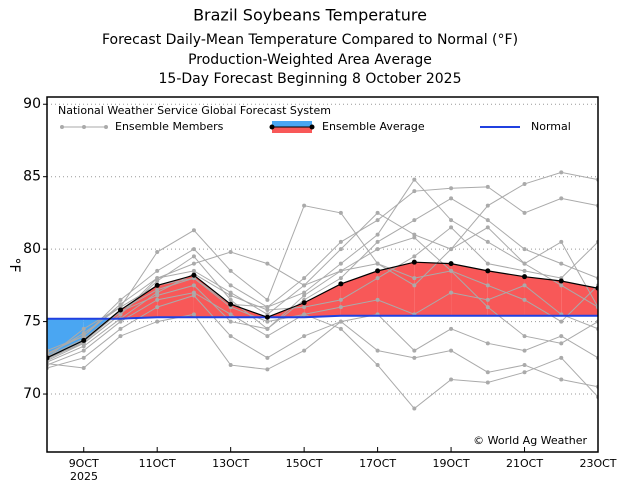 The width and height of the screenshot is (621, 488). Describe the element at coordinates (32, 177) in the screenshot. I see `y-tick-label: 85` at that location.